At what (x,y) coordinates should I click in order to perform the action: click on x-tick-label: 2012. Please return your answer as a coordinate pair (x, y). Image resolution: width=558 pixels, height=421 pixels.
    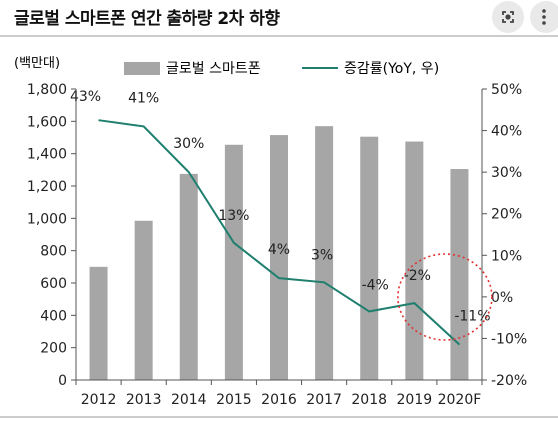
    Looking at the image, I should click on (99, 400).